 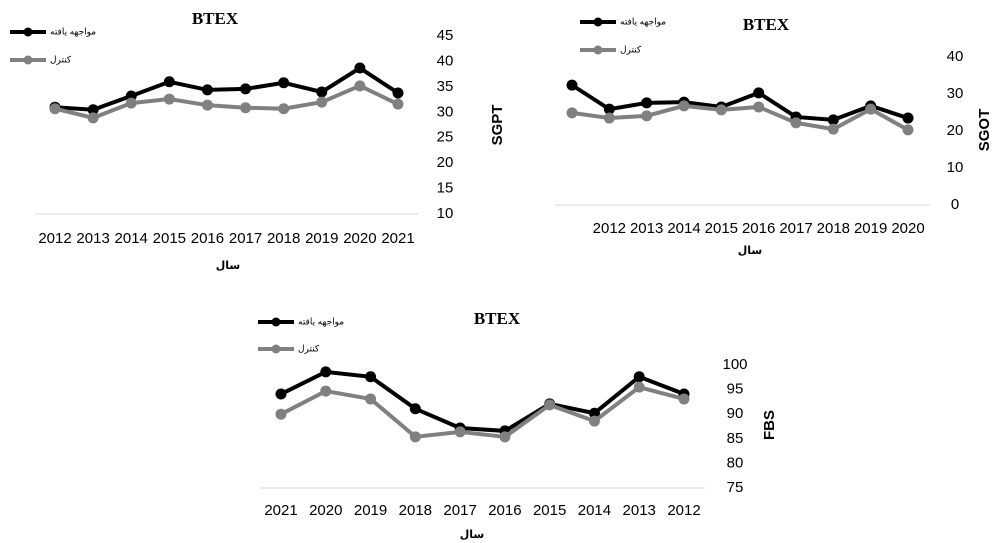 I want to click on y-tick-label: 75, so click(x=735, y=487).